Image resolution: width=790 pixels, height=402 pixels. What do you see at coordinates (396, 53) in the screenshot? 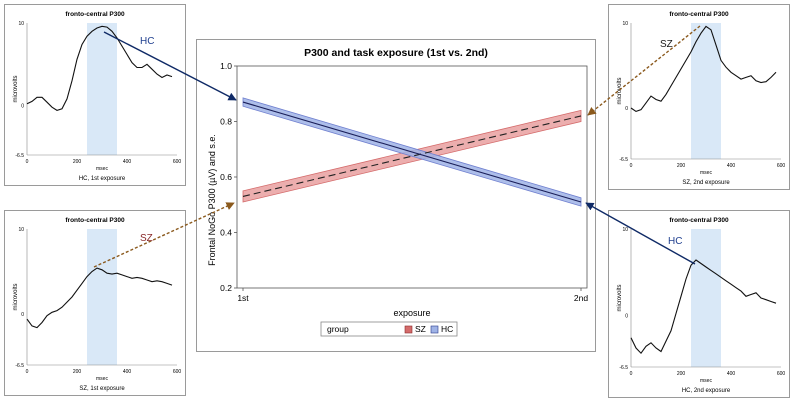
I see `main-chart-title: P300 and task exposure (1st vs. 2nd)` at bounding box center [396, 53].